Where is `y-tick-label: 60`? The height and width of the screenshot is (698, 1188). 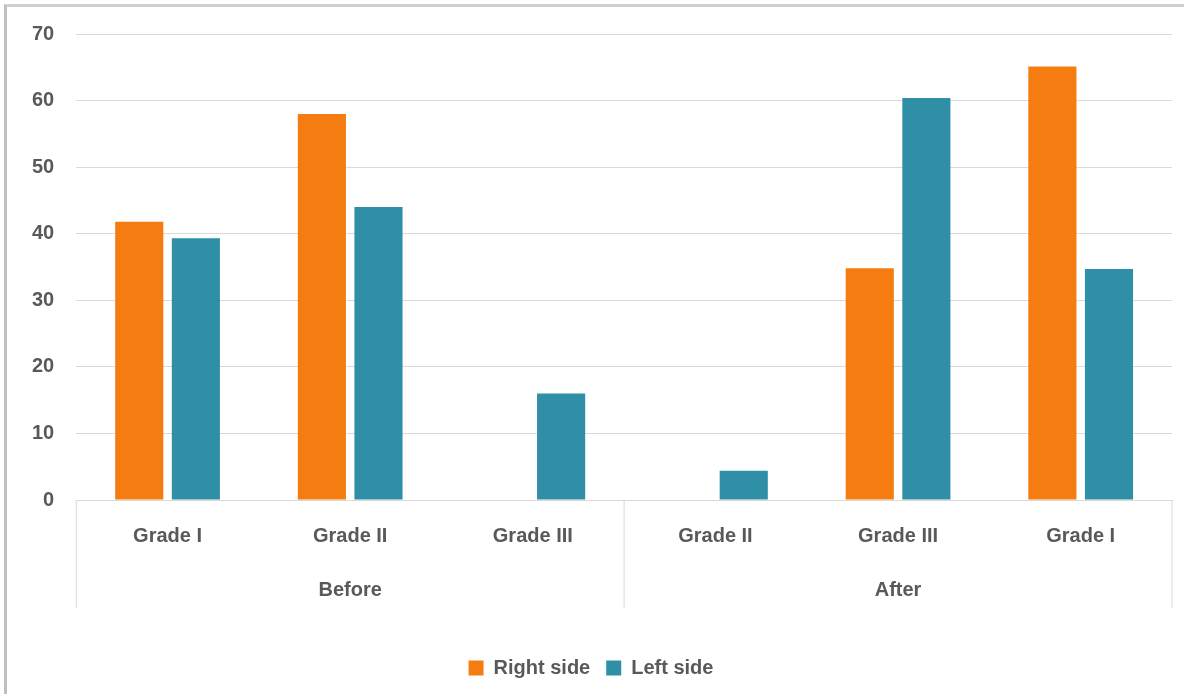
y-tick-label: 60 is located at coordinates (43, 99).